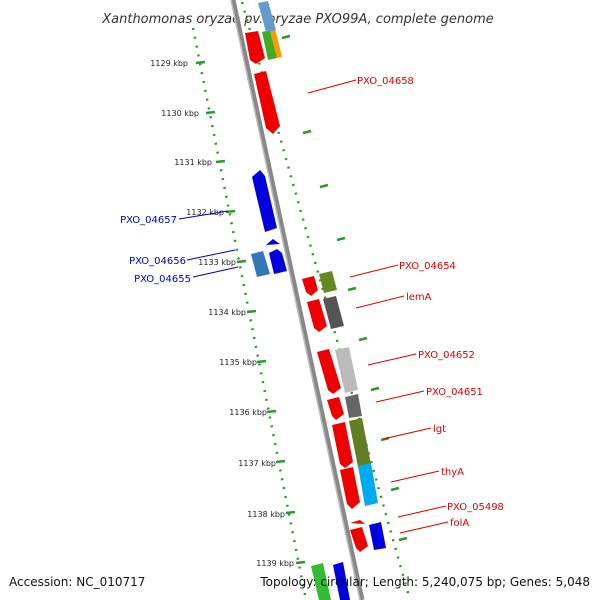 This screenshot has height=600, width=600. I want to click on gene-label: PXO_04652, so click(446, 355).